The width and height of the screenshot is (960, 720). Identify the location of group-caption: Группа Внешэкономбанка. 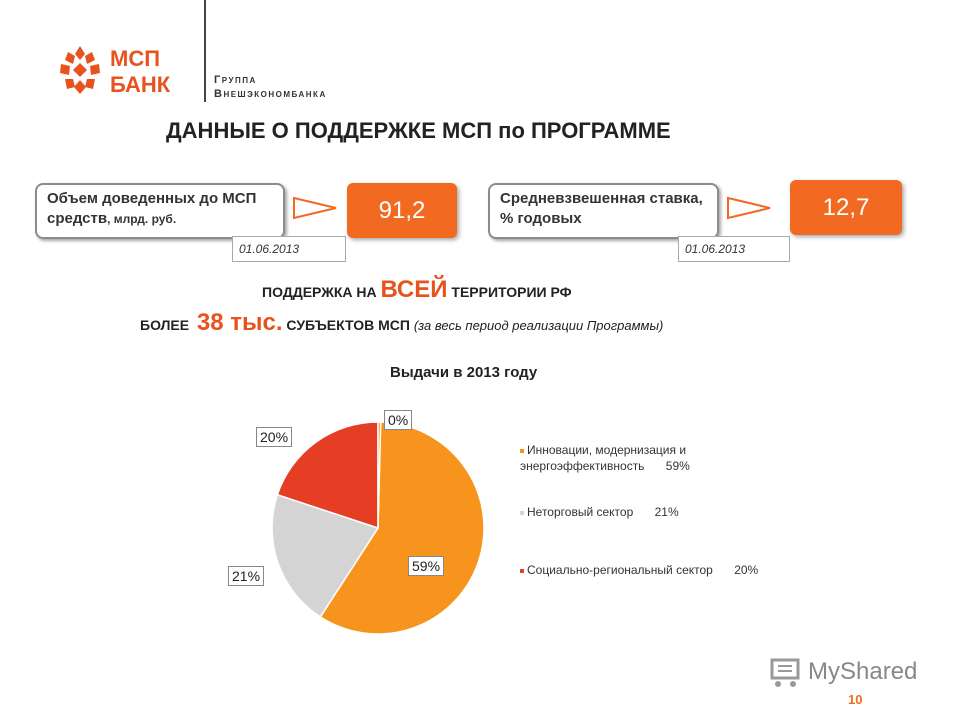
(270, 87).